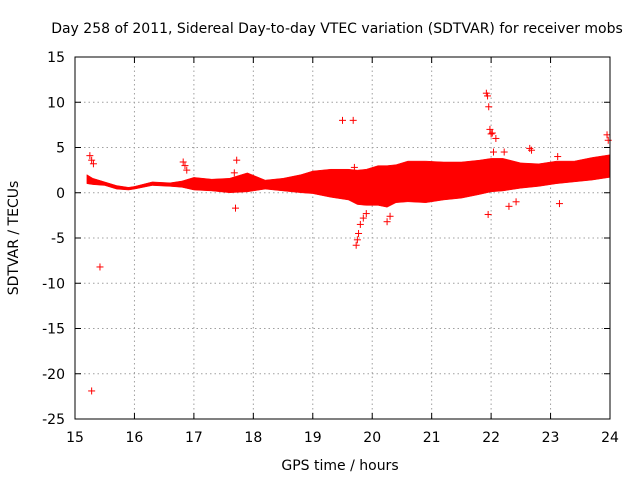  Describe the element at coordinates (53, 330) in the screenshot. I see `y-tick-label: -15` at that location.